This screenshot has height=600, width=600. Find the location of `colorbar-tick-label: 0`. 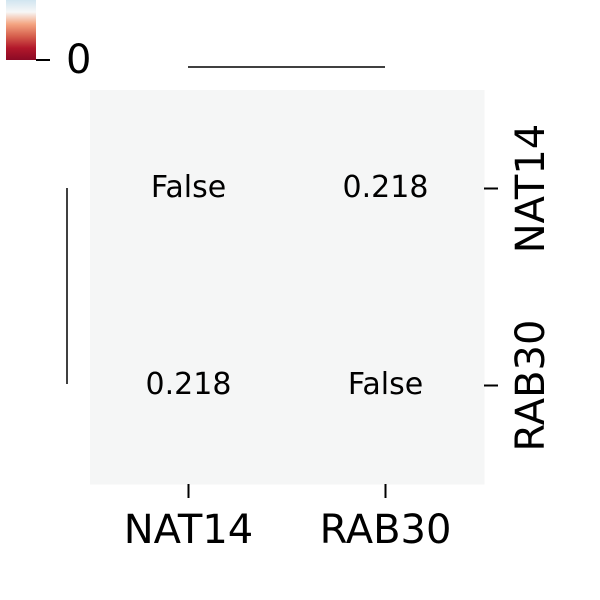

colorbar-tick-label: 0 is located at coordinates (78, 60).